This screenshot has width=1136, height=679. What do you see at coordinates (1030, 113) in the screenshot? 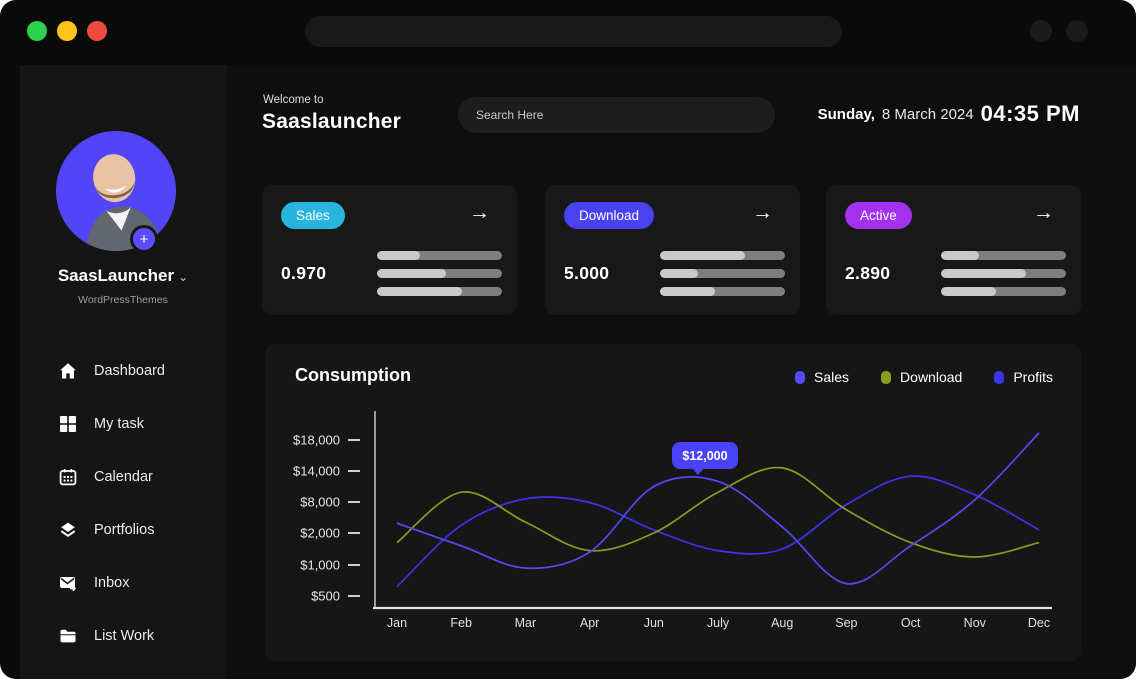
I see `time-value: 04:35 PM` at bounding box center [1030, 113].